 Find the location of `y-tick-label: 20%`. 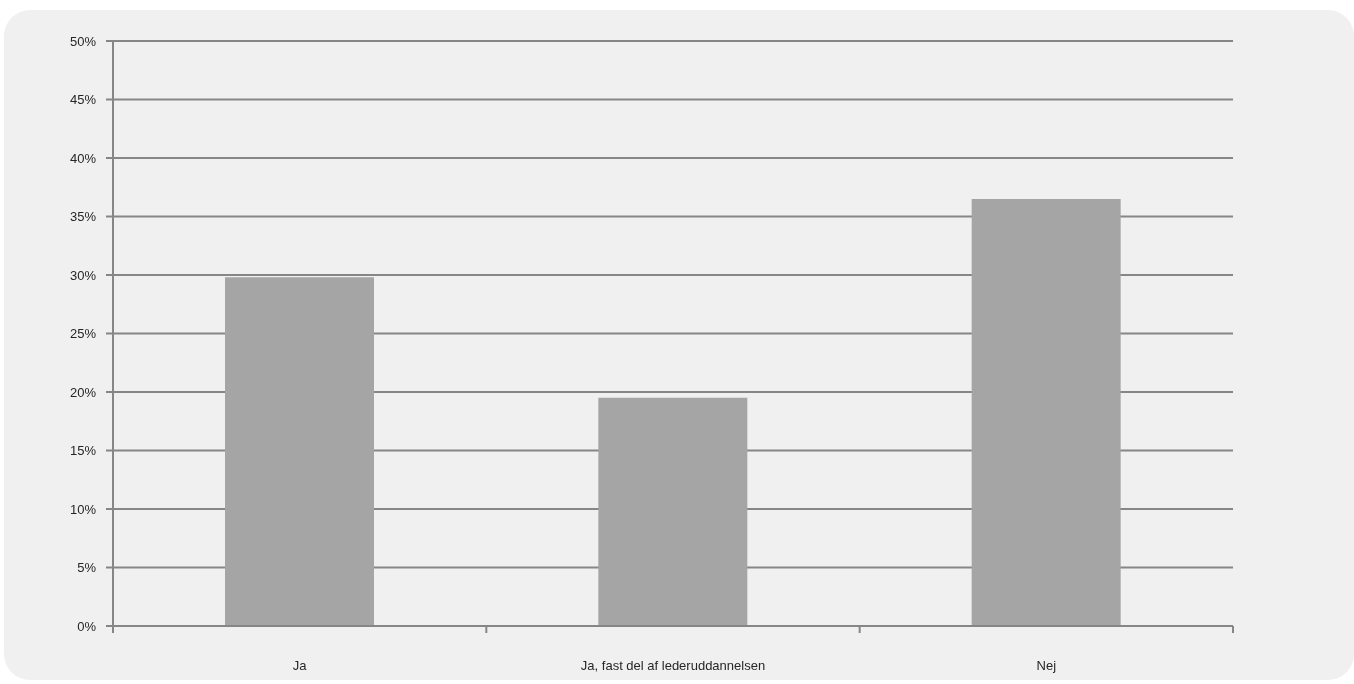

y-tick-label: 20% is located at coordinates (83, 392).